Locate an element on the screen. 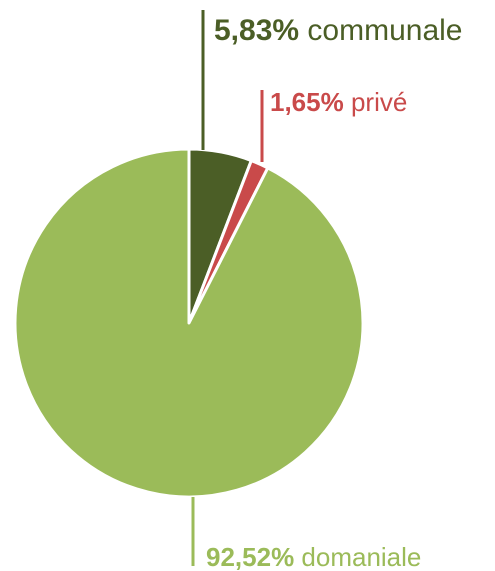 This screenshot has width=495, height=571. slice-percent-label: 5,83% is located at coordinates (256, 30).